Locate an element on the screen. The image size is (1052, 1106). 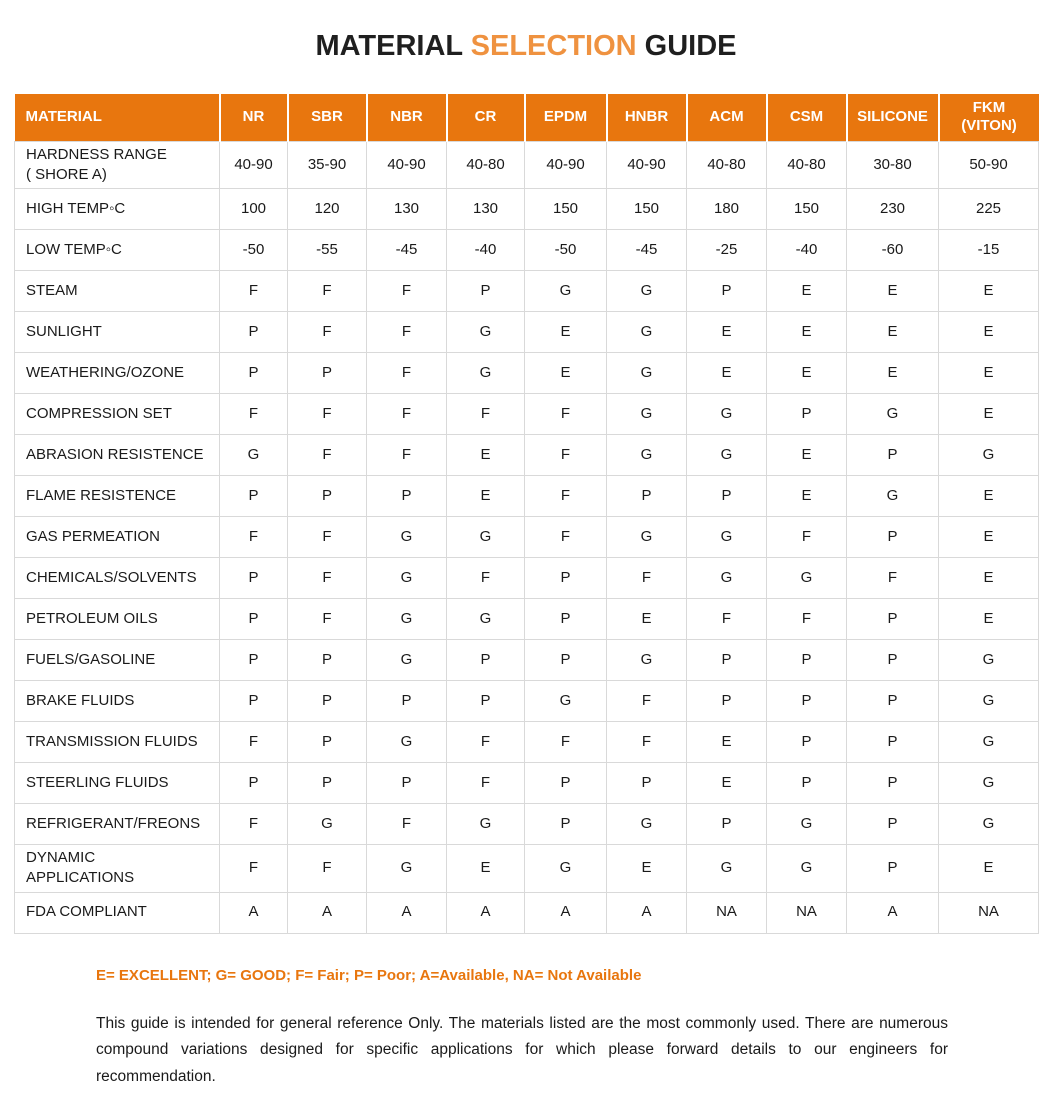
row-label: GAS PERMEATION is located at coordinates (117, 537).